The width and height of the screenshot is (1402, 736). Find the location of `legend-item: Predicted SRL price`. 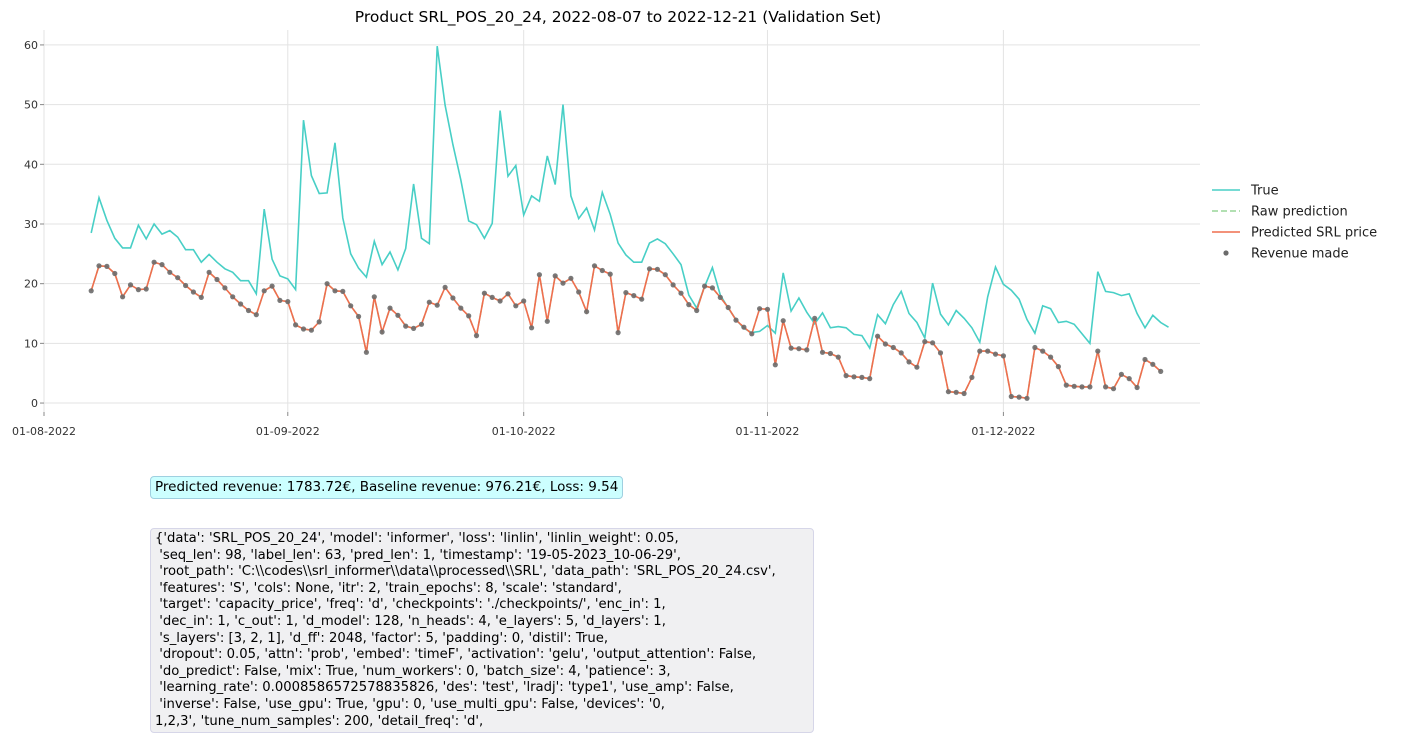

legend-item: Predicted SRL price is located at coordinates (1294, 233).